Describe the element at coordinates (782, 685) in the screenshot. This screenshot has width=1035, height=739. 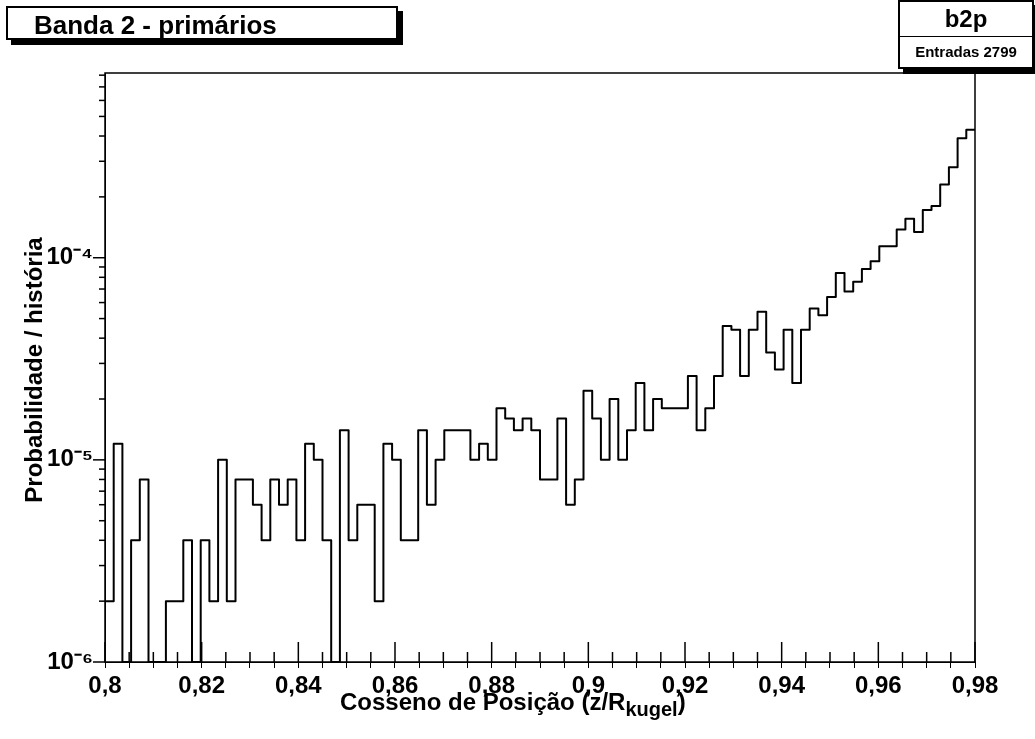
I see `x-tick-label: 0,94` at that location.